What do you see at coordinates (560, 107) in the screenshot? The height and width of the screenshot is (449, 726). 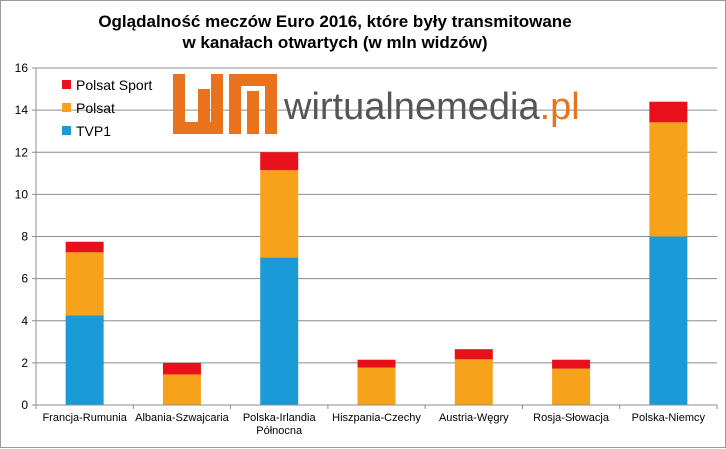 I see `watermark-suffix: .pl` at bounding box center [560, 107].